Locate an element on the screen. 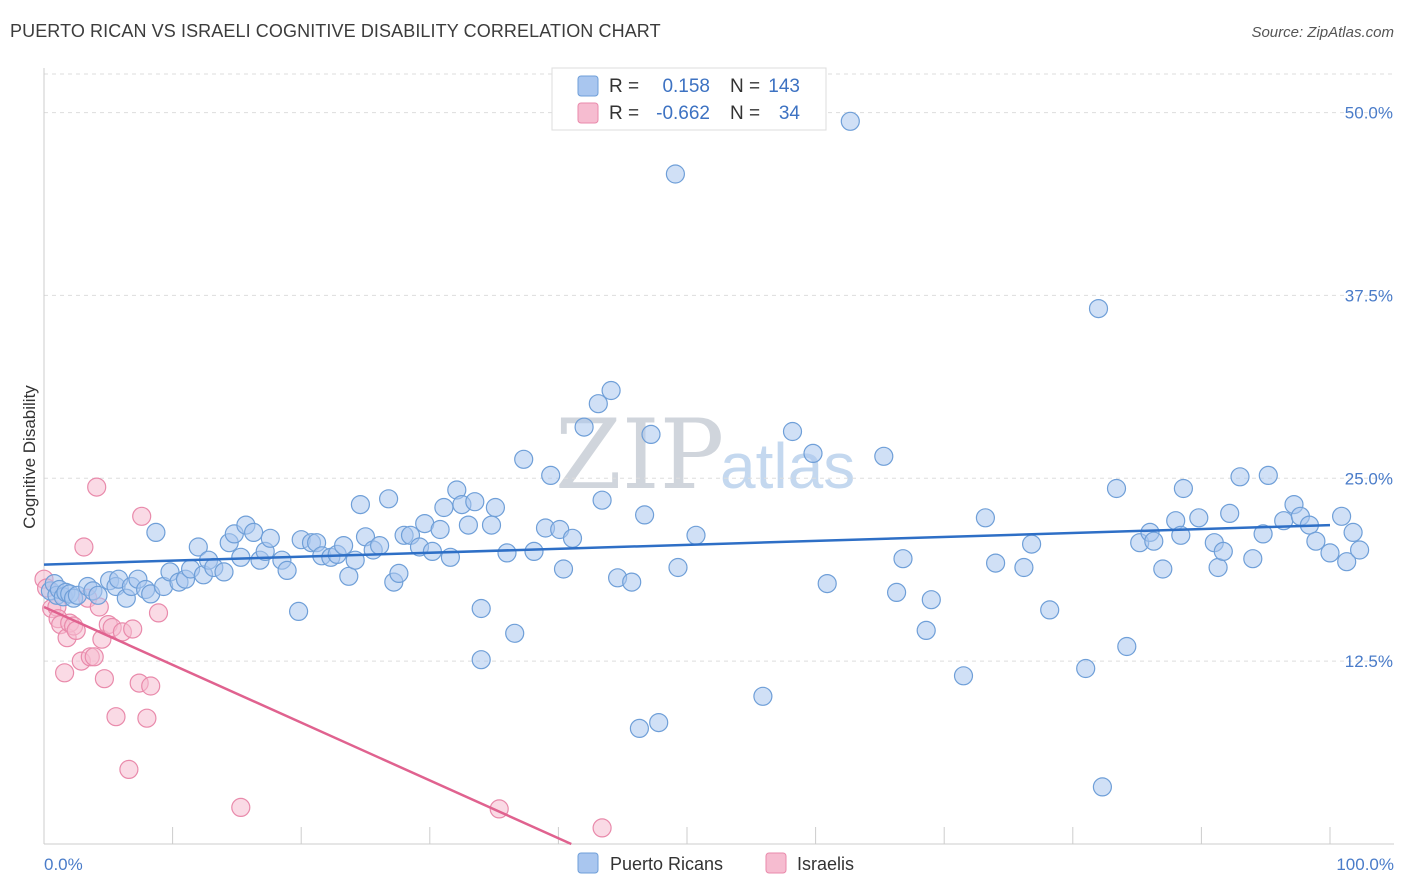 The width and height of the screenshot is (1406, 892). legend-n-value-2: 34 is located at coordinates (790, 113).